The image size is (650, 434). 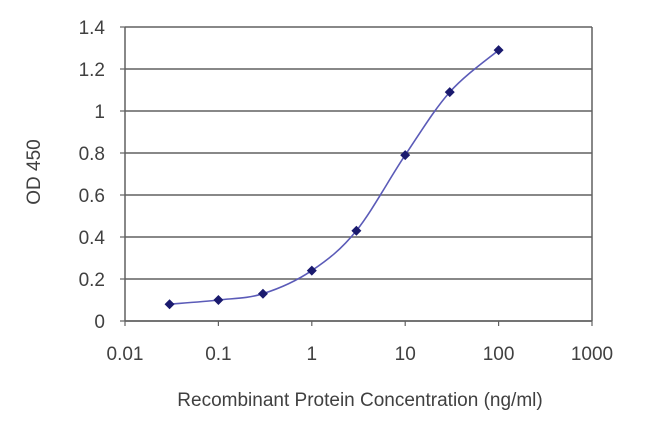 I want to click on y-tick-label: 0.4, so click(x=92, y=238).